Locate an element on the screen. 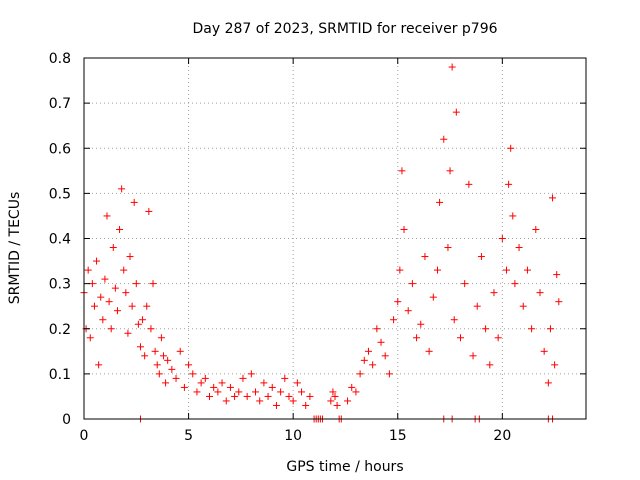 The image size is (640, 480). x-tick-label: 10 is located at coordinates (293, 436).